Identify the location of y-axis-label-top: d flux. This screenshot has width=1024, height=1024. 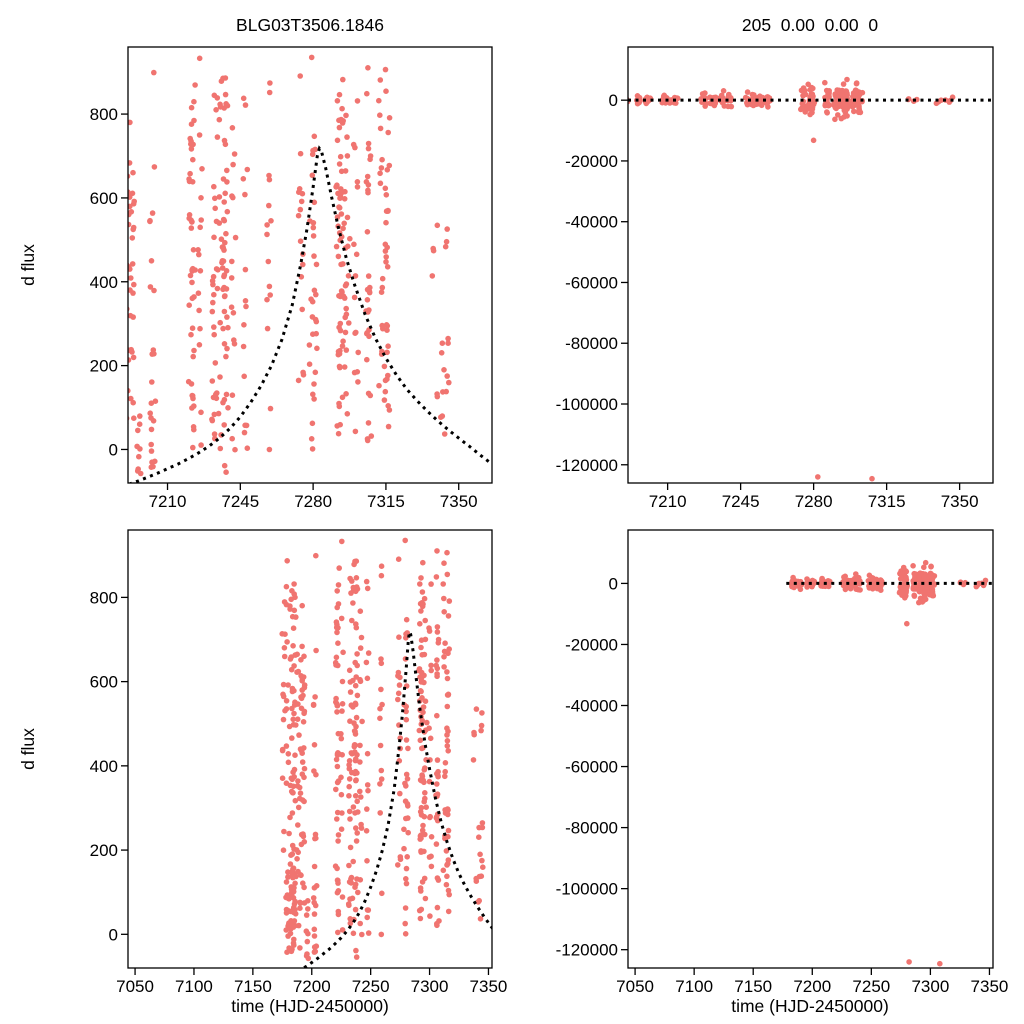
(28, 265).